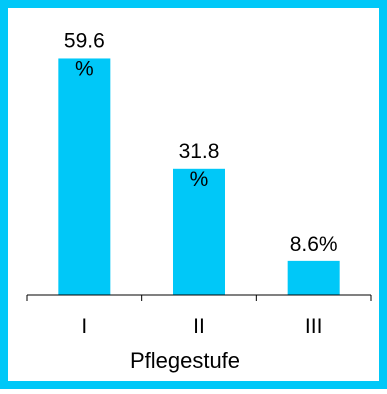  I want to click on x-tick-label-I: I, so click(84, 326).